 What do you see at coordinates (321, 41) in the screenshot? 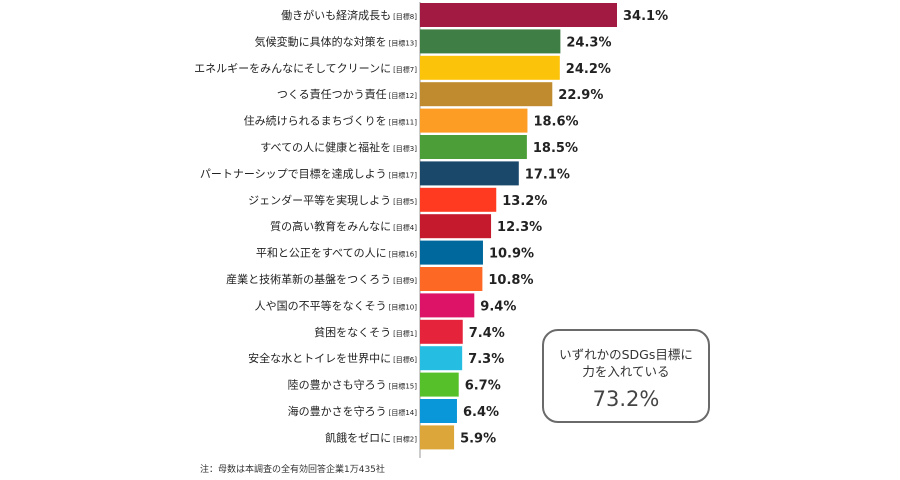
I see `category-name: 気候変動に具体的な対策を` at bounding box center [321, 41].